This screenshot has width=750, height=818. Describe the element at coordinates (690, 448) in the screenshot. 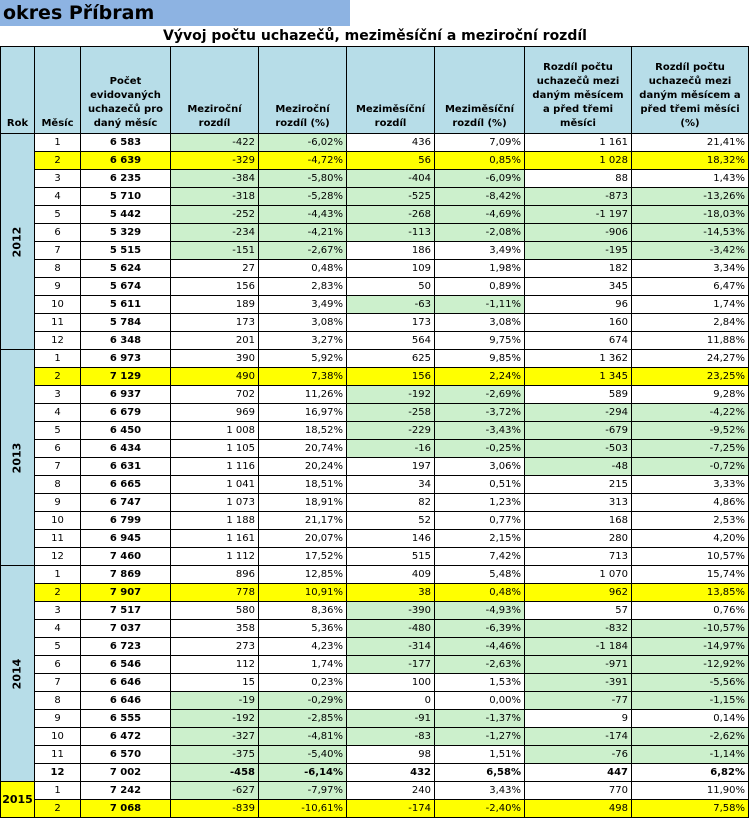

I see `cell-diff3-pct: -7,25%` at that location.